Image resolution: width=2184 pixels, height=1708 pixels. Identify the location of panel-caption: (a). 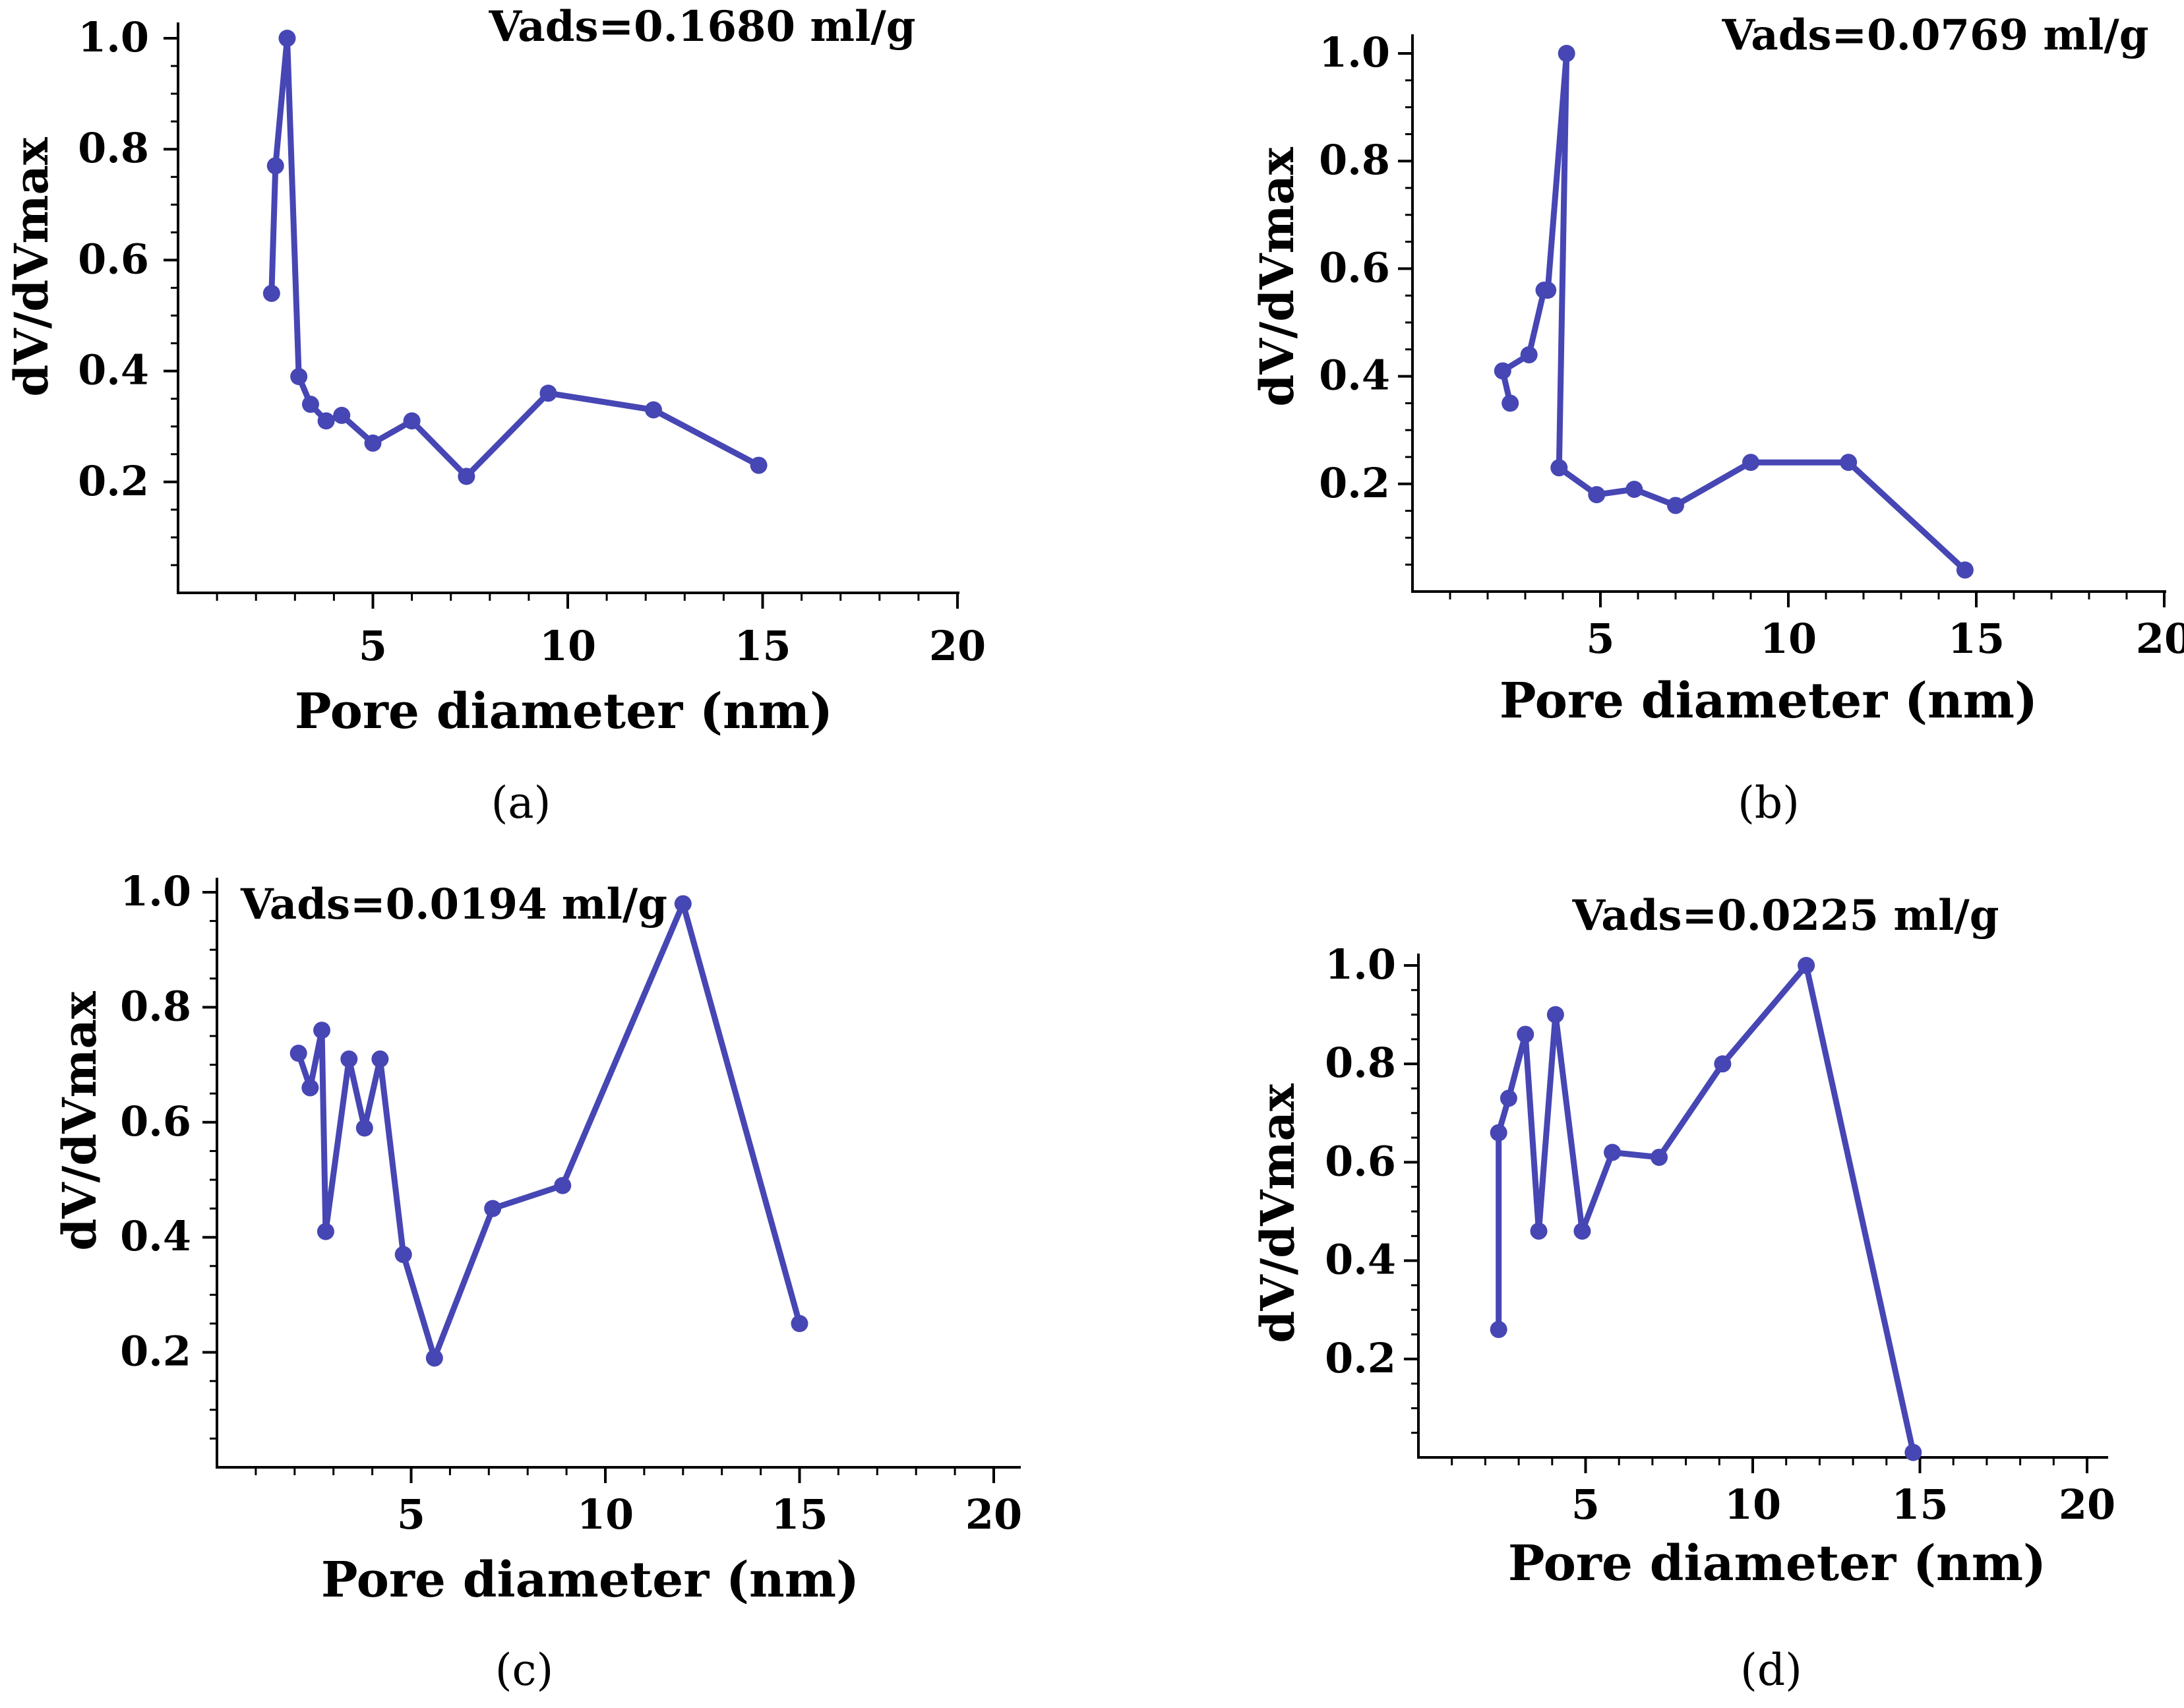
(521, 803).